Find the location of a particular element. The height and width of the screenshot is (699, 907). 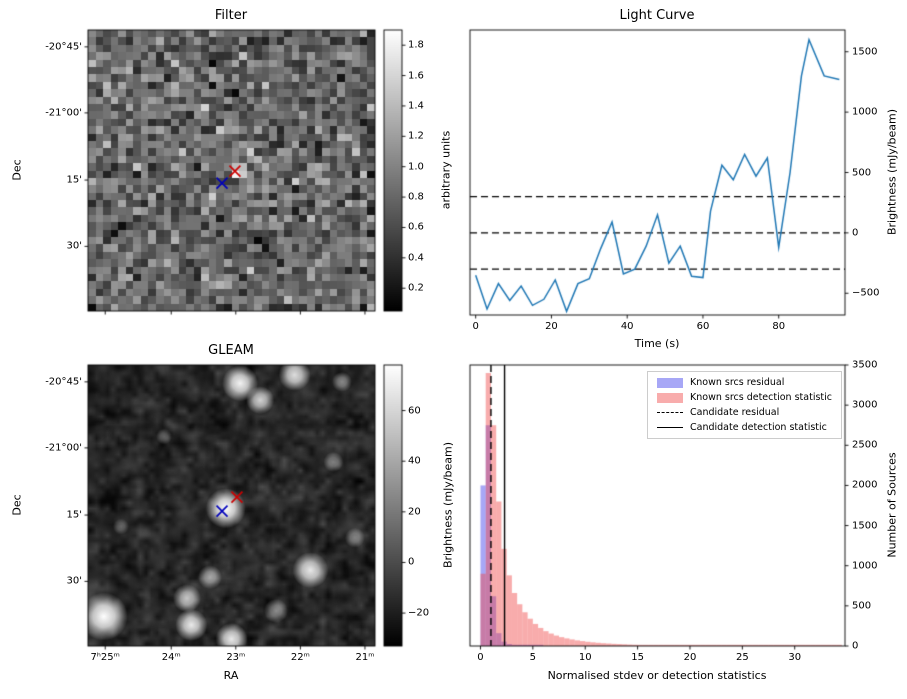

colorbar-tick-label: 0.6 is located at coordinates (416, 227).